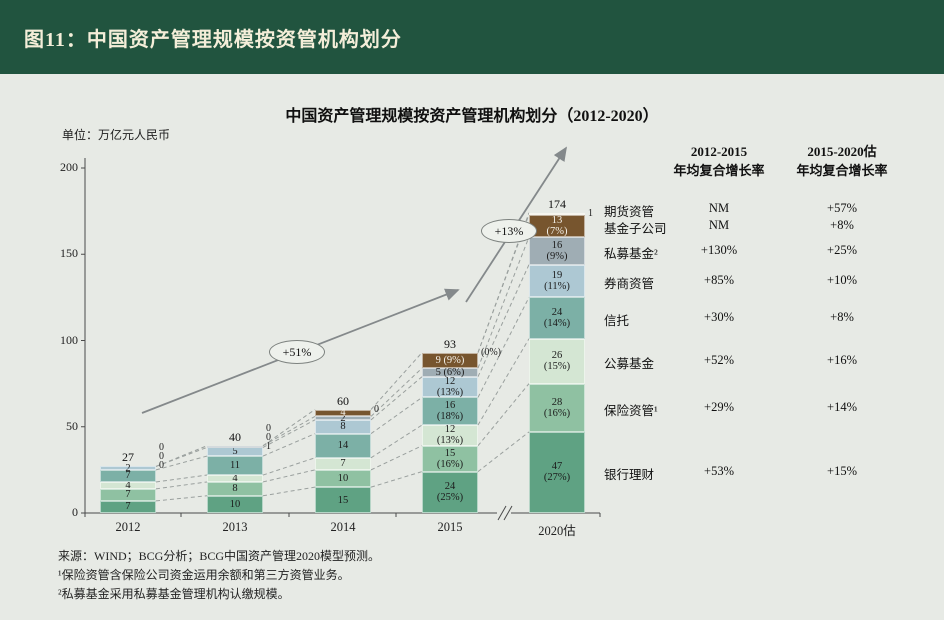 The height and width of the screenshot is (620, 944). Describe the element at coordinates (557, 467) in the screenshot. I see `segment-value-text: 47` at that location.